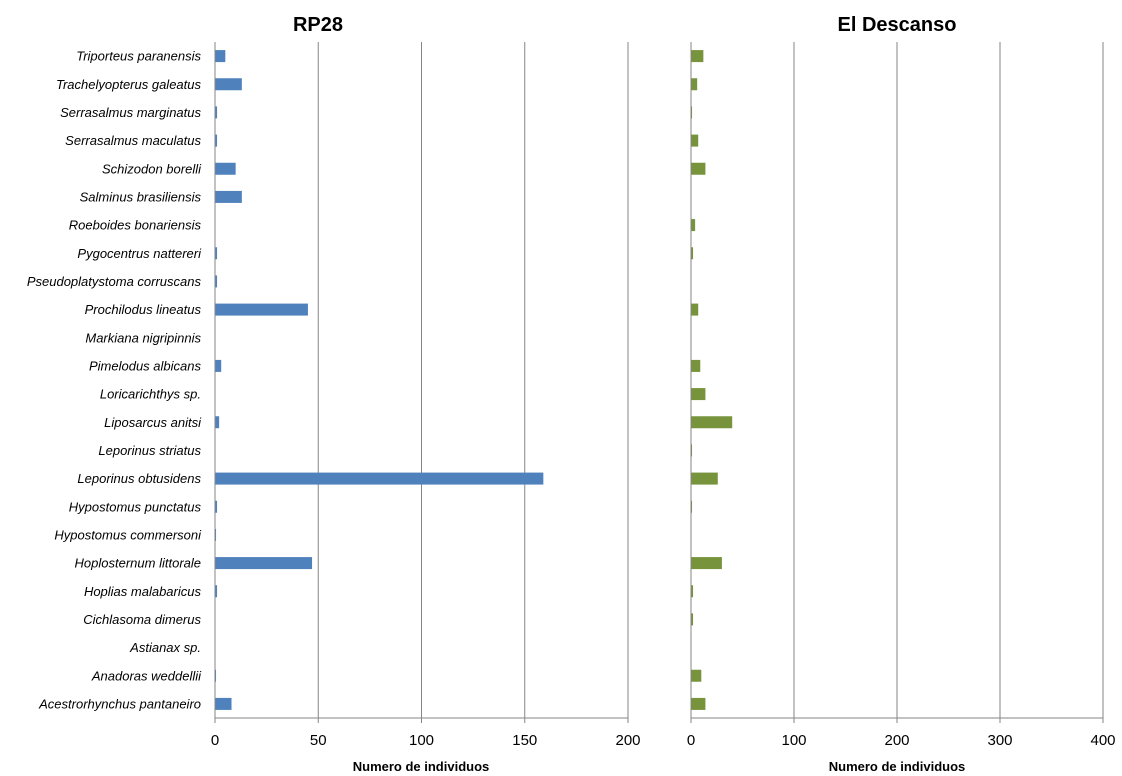  I want to click on bar-cichlasoma-dimerus, so click(692, 619).